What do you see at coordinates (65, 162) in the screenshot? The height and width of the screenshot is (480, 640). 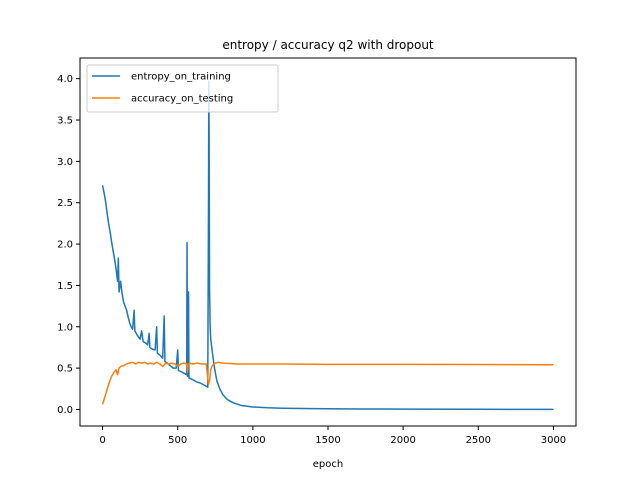 I see `y-tick-label: 3.0` at bounding box center [65, 162].